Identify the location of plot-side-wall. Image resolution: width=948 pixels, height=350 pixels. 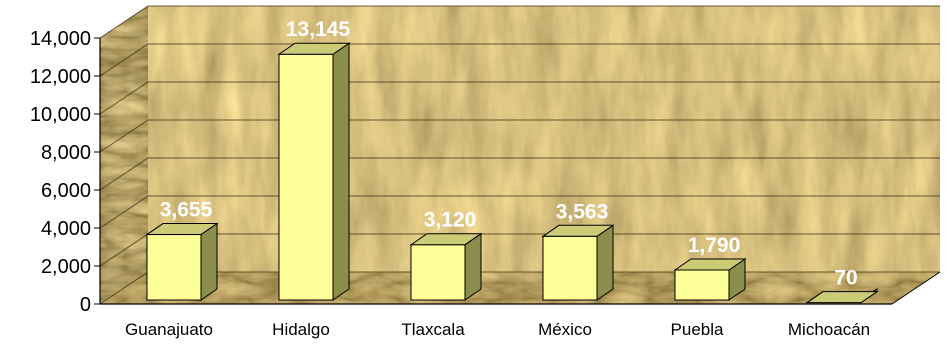
(124, 155).